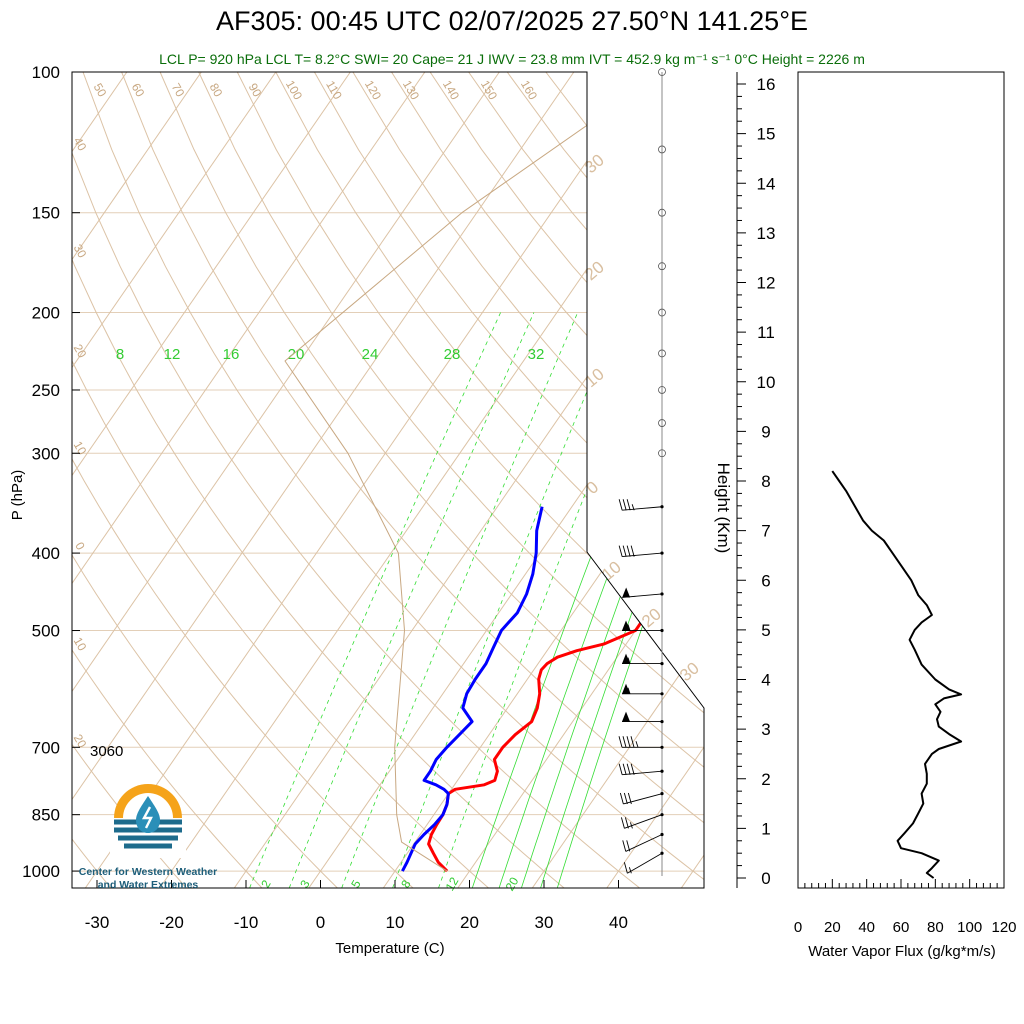 The width and height of the screenshot is (1024, 1024). I want to click on y-tick-label: 150, so click(46, 213).